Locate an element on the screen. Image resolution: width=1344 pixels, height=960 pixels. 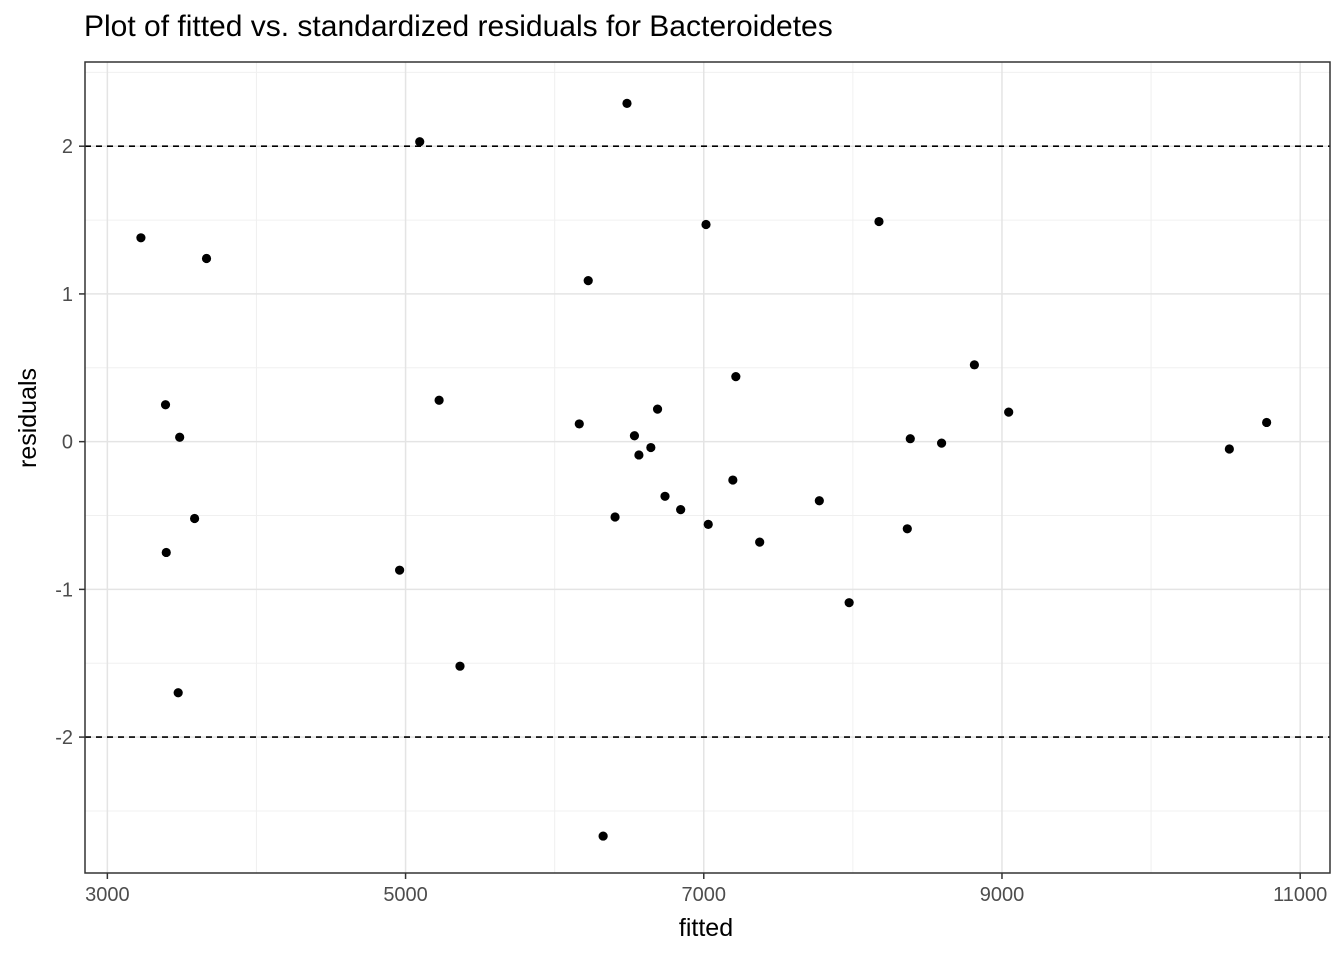
x-tick-label: 7000 is located at coordinates (704, 895).